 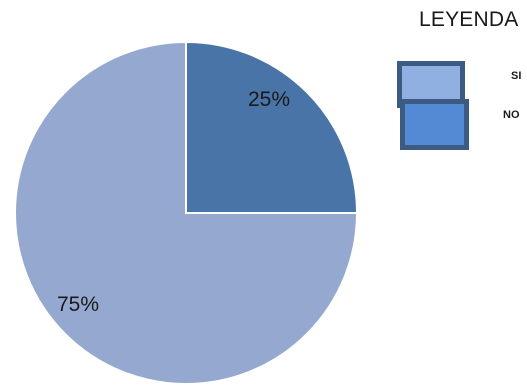 What do you see at coordinates (269, 99) in the screenshot?
I see `slice-label-no: 25%` at bounding box center [269, 99].